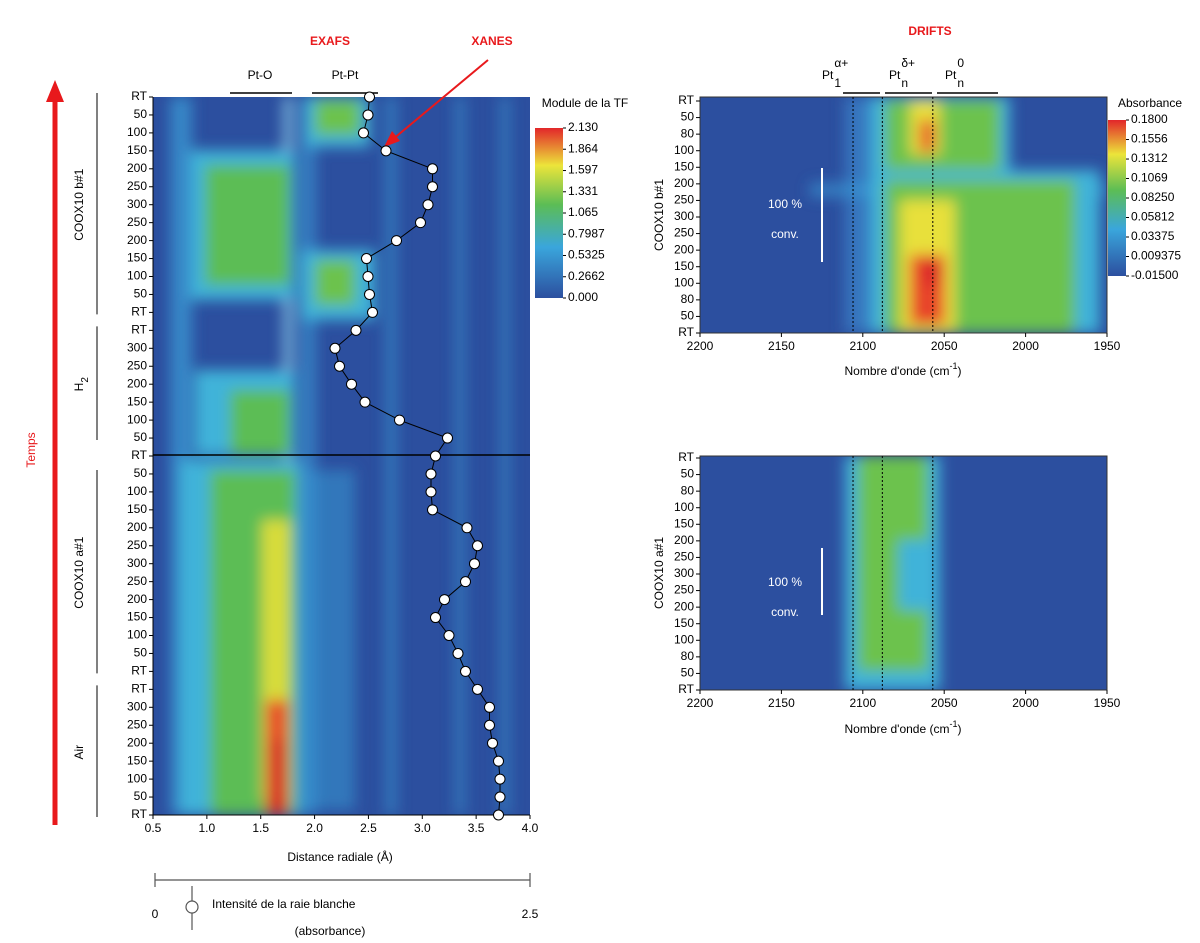 This screenshot has height=943, width=1200. What do you see at coordinates (583, 212) in the screenshot?
I see `colorbar-tick-label: 1.065` at bounding box center [583, 212].